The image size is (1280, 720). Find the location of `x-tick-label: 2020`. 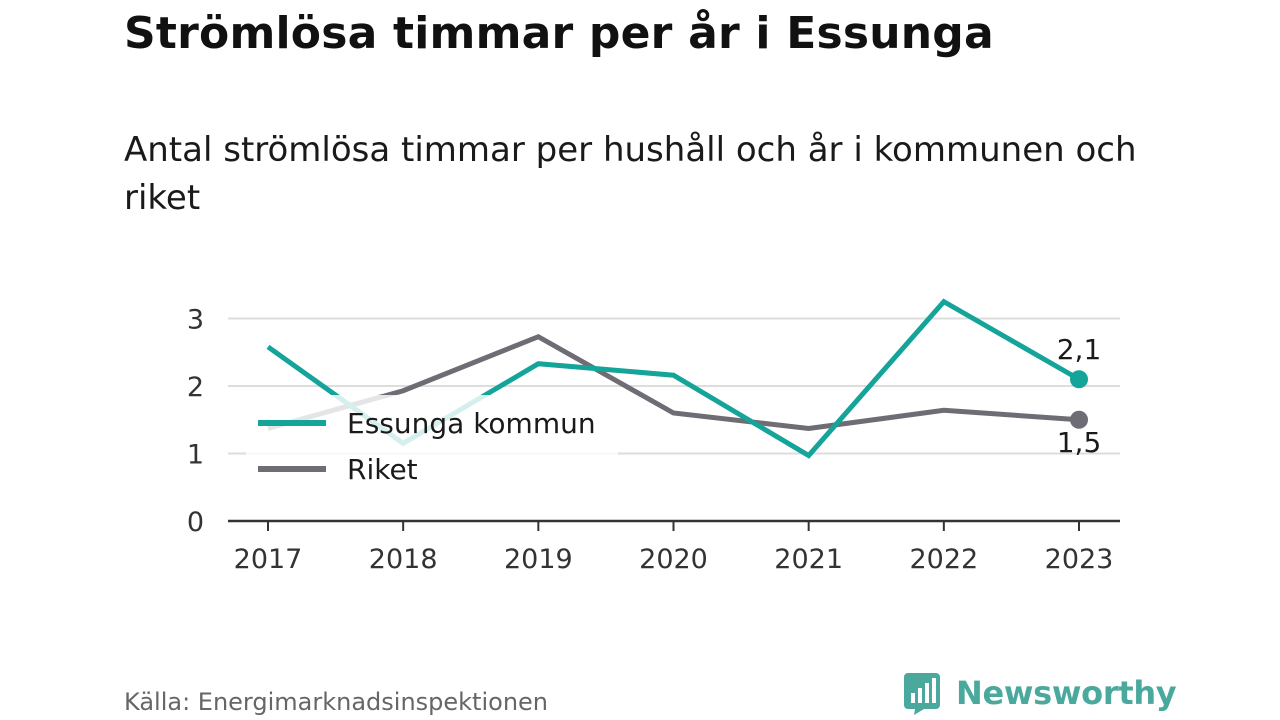

x-tick-label: 2020 is located at coordinates (673, 559).